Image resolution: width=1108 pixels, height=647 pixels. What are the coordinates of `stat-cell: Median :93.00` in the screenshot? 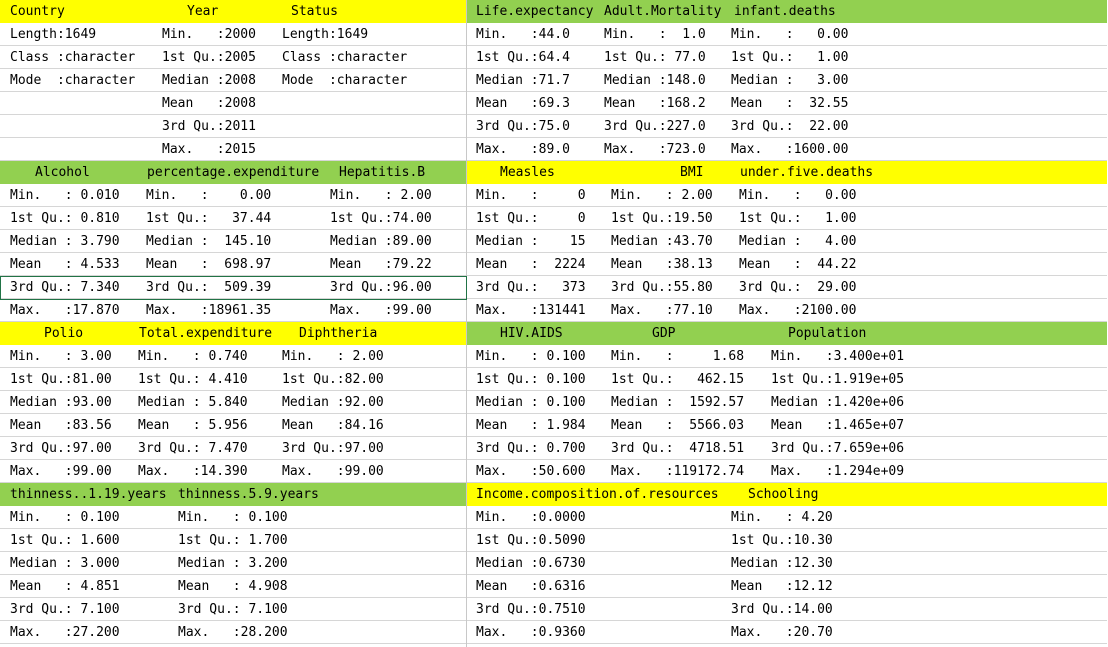 It's located at (61, 402).